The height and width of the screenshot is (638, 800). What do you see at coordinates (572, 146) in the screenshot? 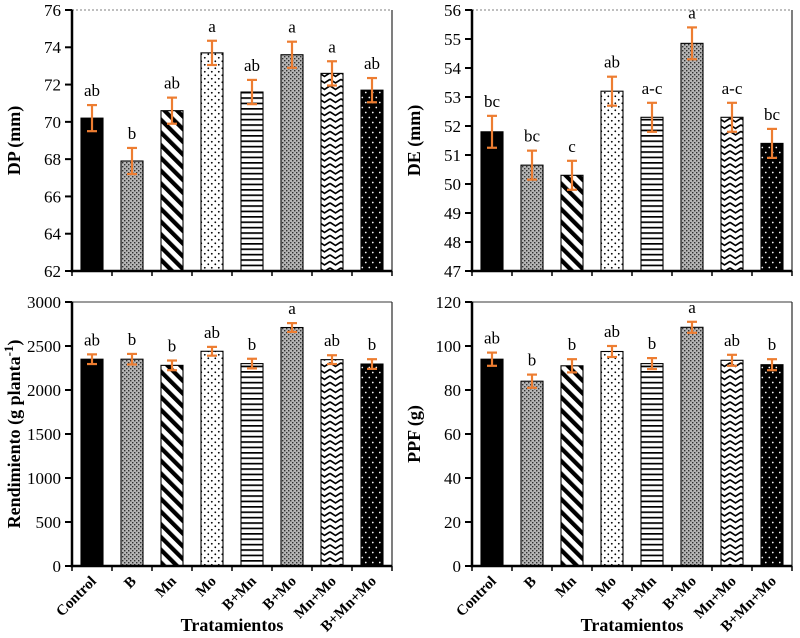
I see `sig-letter: c` at bounding box center [572, 146].